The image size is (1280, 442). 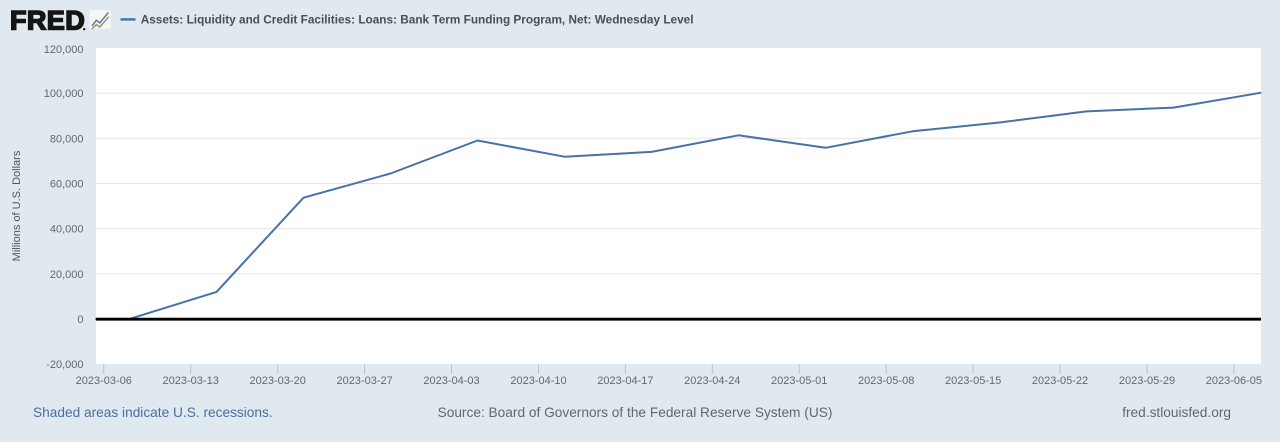 I want to click on svg-text: 2023-04-10, so click(x=538, y=381).